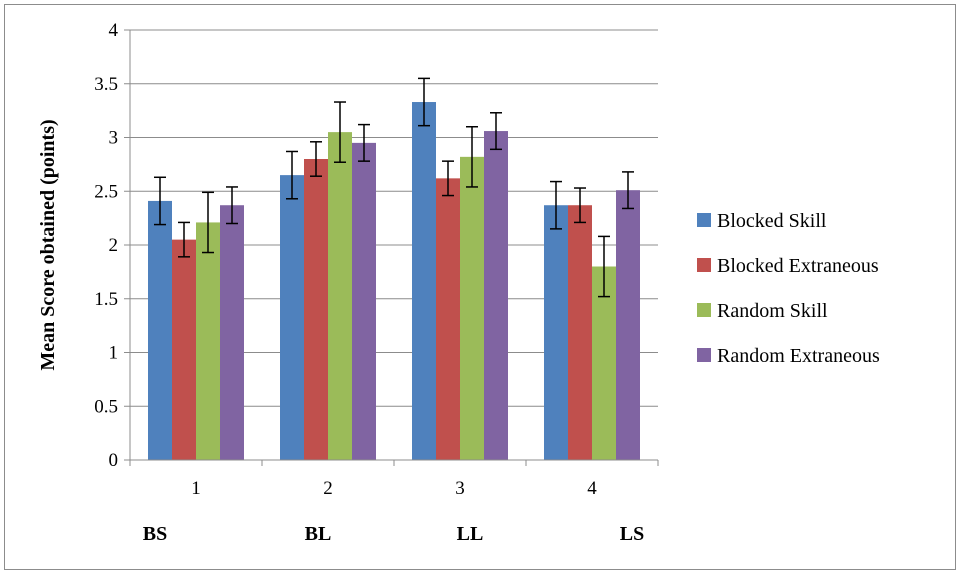  I want to click on y-tick-label: 3.5, so click(106, 84).